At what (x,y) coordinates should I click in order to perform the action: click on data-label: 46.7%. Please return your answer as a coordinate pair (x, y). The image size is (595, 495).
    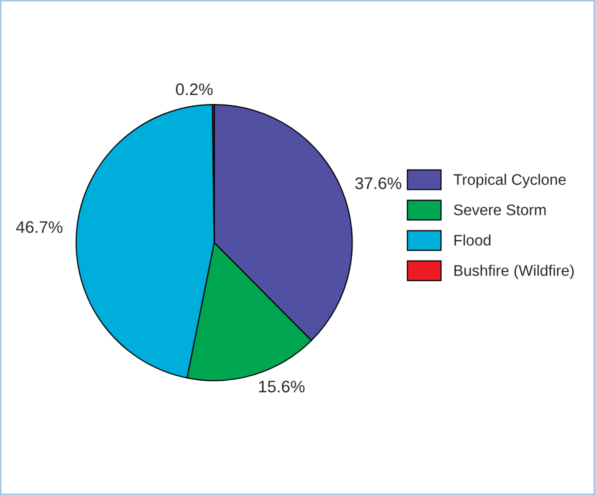
    Looking at the image, I should click on (39, 227).